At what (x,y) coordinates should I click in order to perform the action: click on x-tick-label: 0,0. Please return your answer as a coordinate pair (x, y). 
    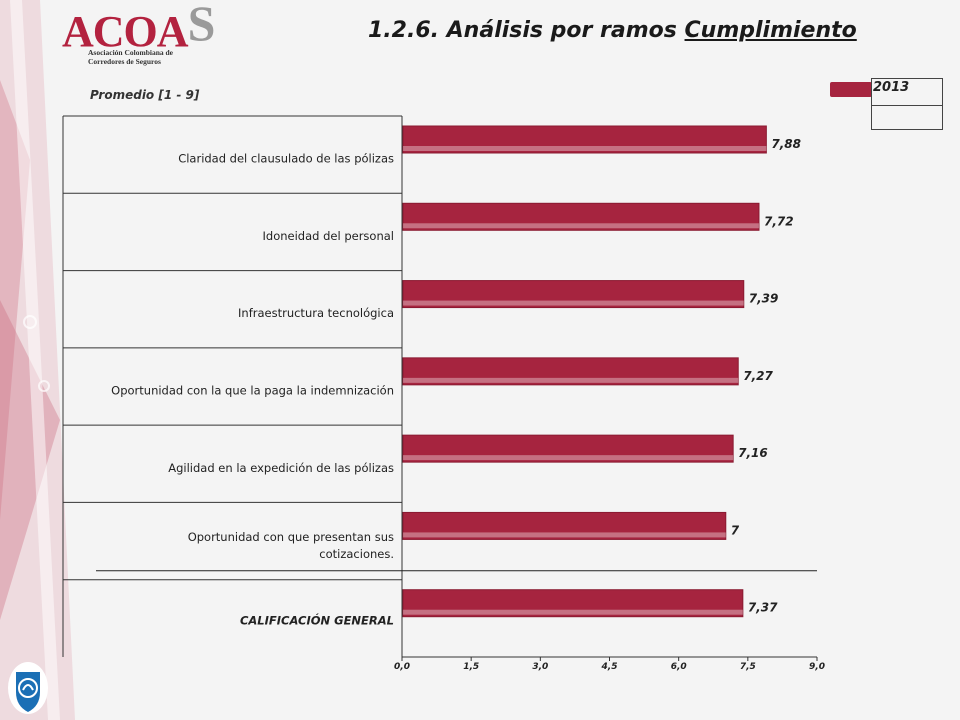
    Looking at the image, I should click on (402, 667).